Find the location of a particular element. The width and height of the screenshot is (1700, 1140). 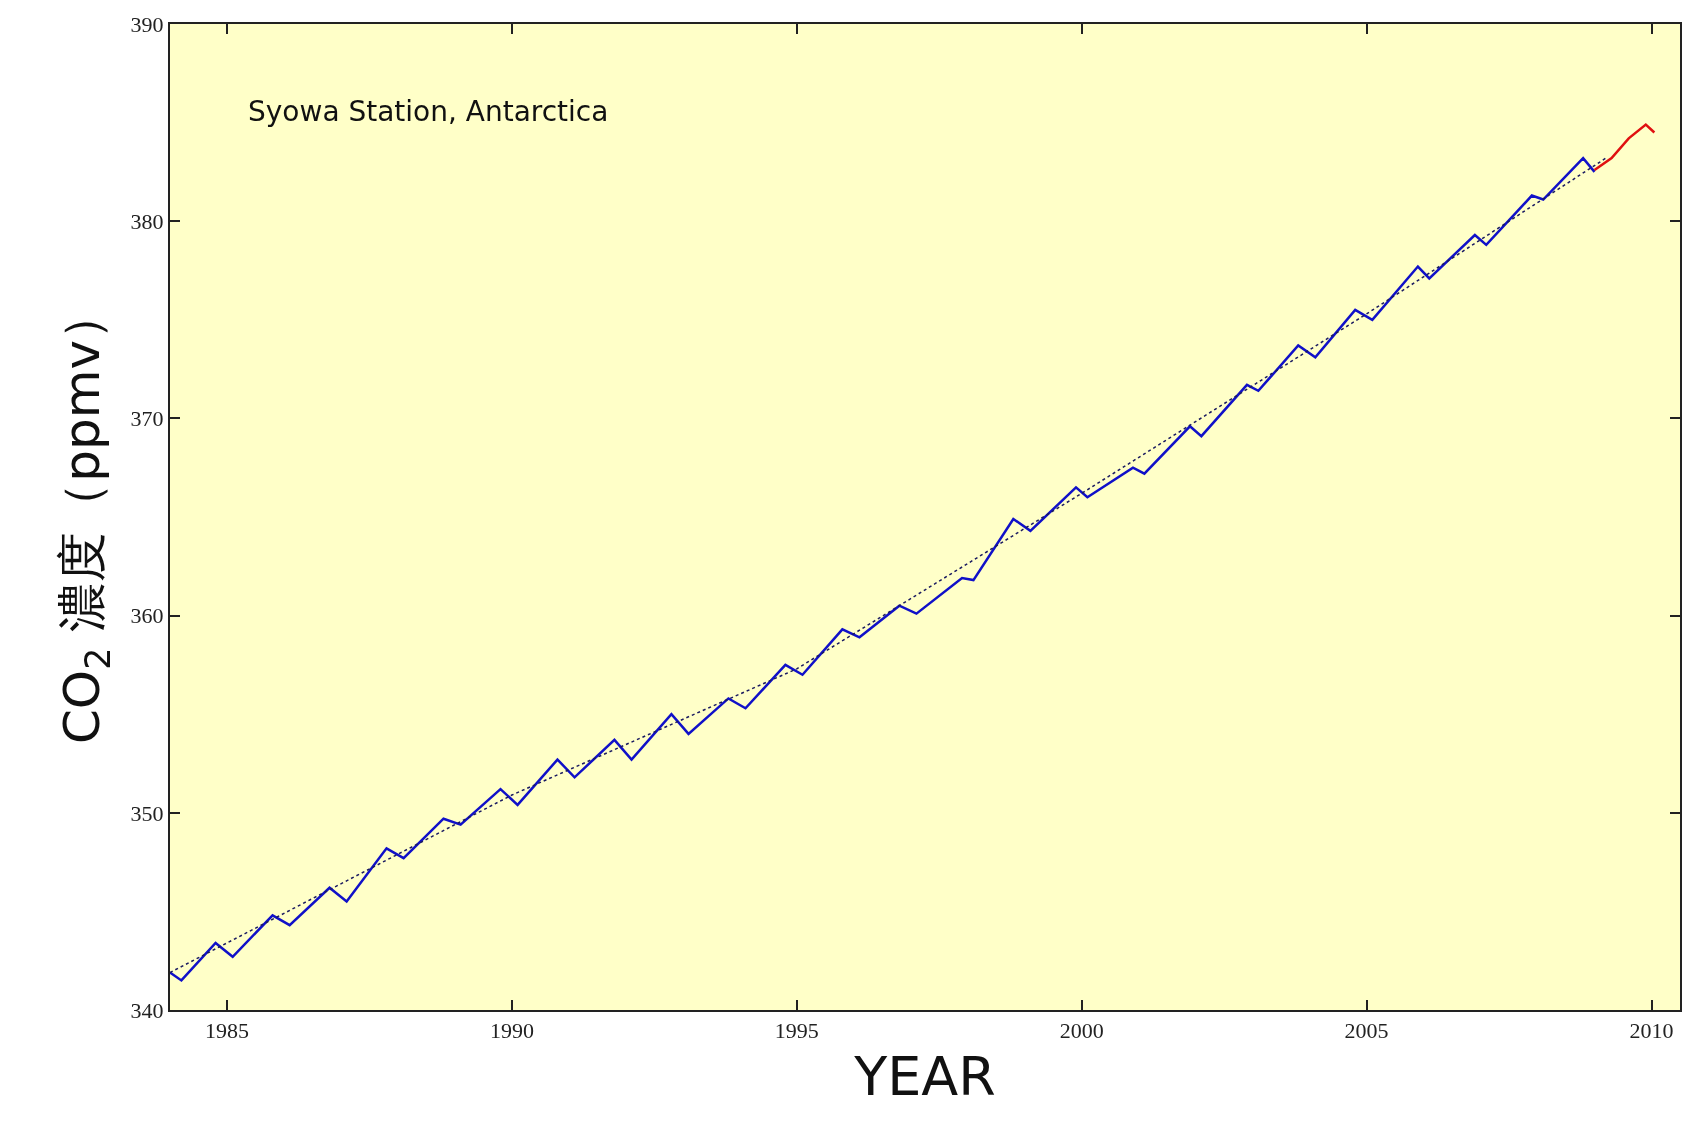

y-tick-label: 340 is located at coordinates (147, 1010).